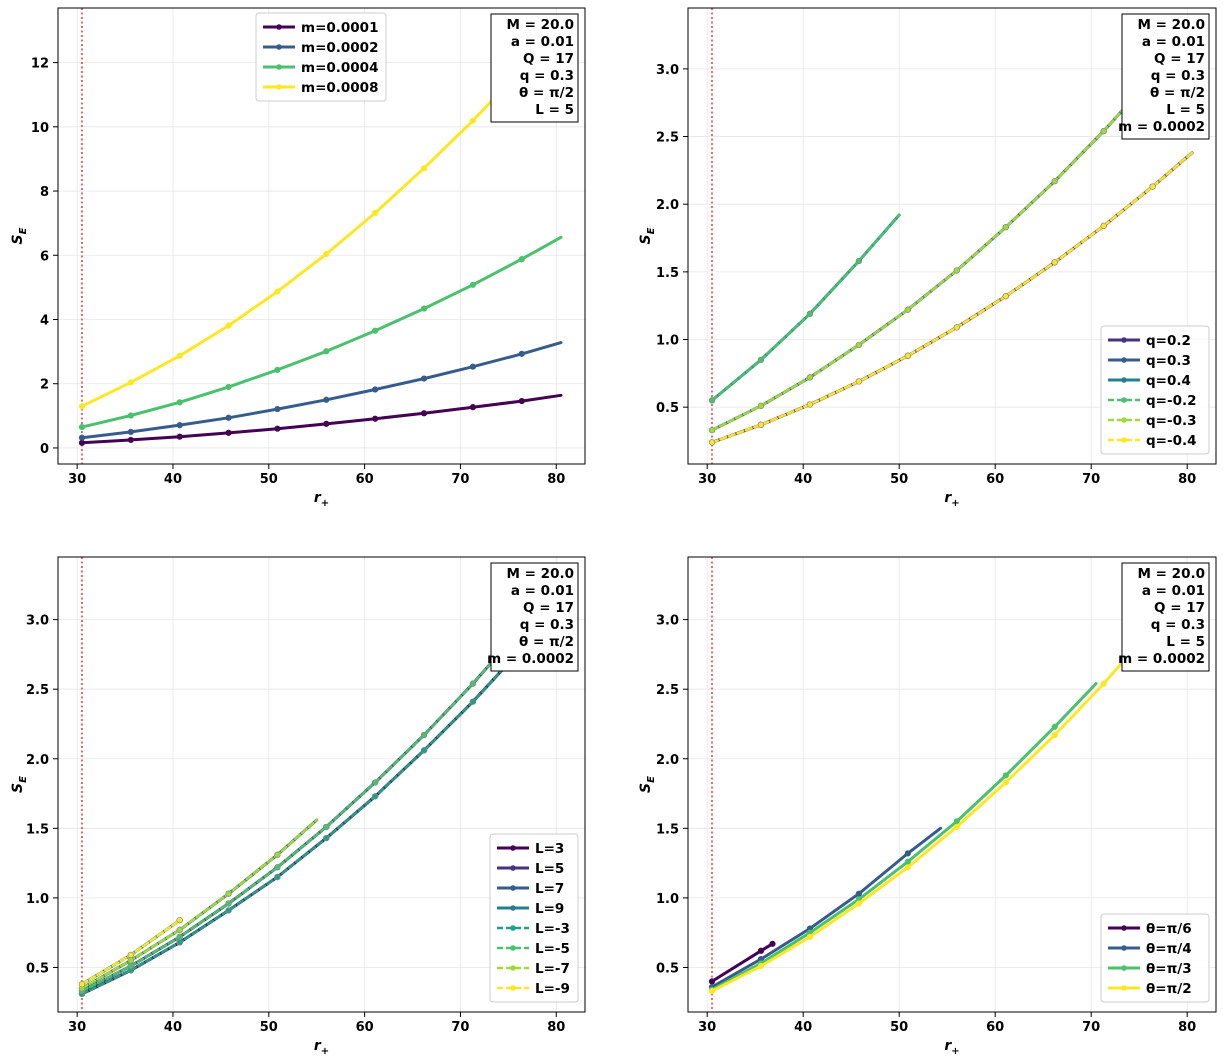 This screenshot has width=1223, height=1059. What do you see at coordinates (321, 57) in the screenshot?
I see `legend: m=0.0001 m=0.0002 m=0.0004 m=0.0008` at bounding box center [321, 57].